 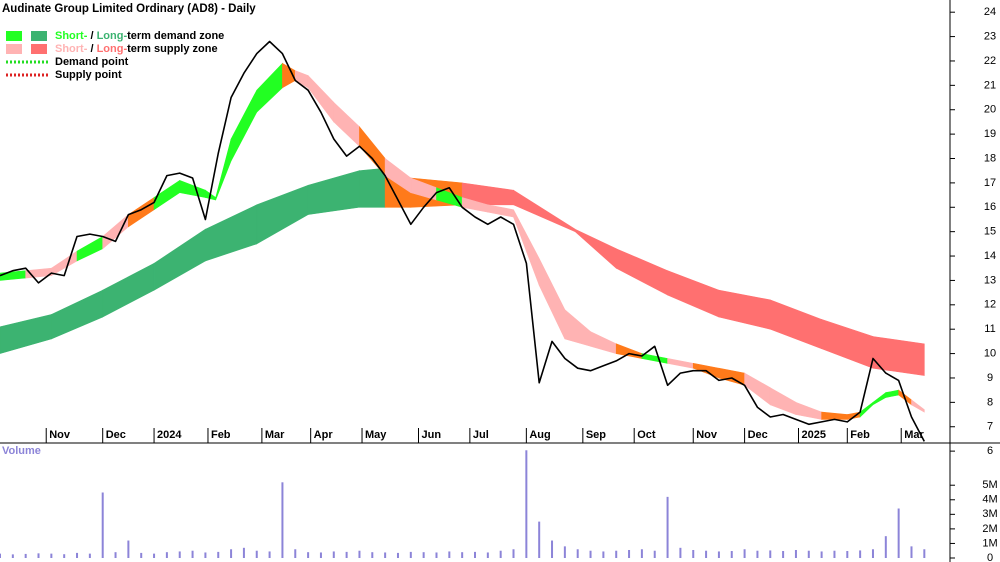 What do you see at coordinates (91, 36) in the screenshot?
I see `legend-label-part: /` at bounding box center [91, 36].